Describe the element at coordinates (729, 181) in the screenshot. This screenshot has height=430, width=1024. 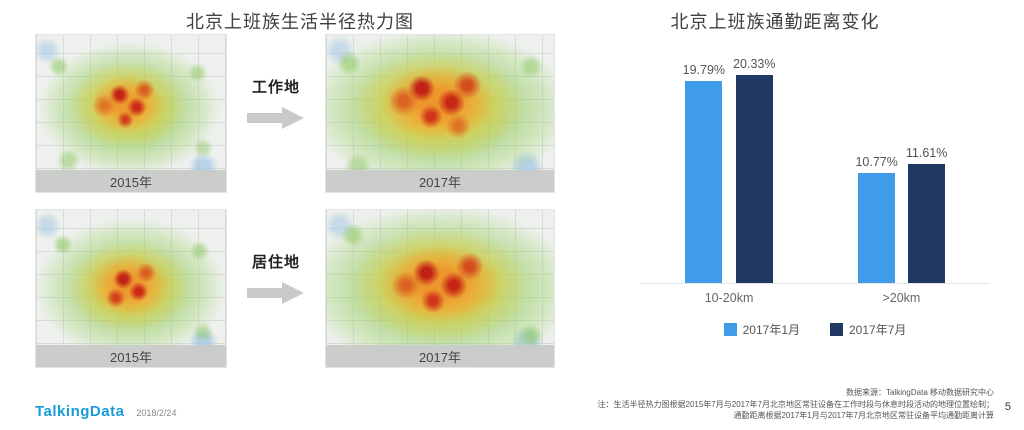
I see `bar-group-0: 19.79% 20.33% 10-20km` at that location.